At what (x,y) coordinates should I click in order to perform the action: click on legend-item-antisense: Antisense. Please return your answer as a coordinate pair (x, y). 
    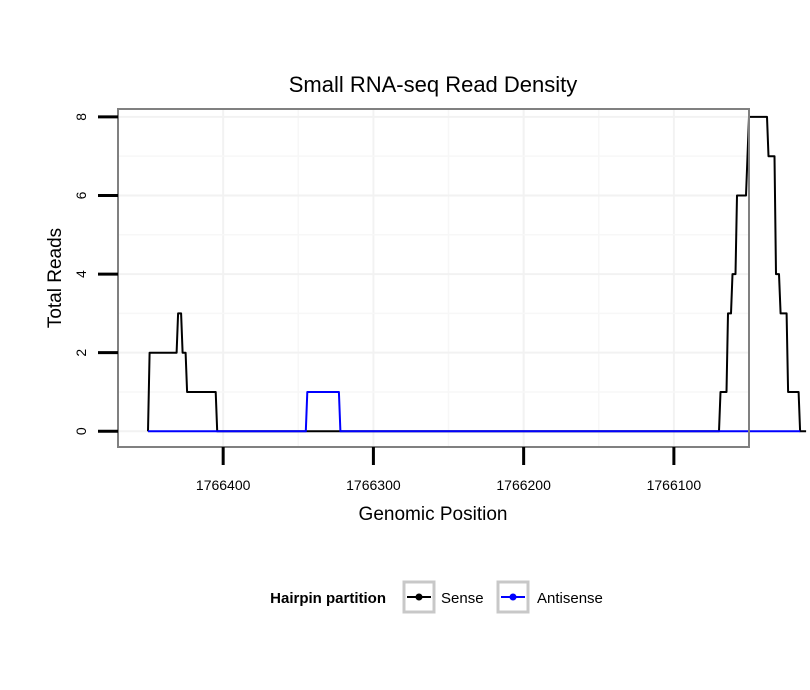
    Looking at the image, I should click on (549, 597).